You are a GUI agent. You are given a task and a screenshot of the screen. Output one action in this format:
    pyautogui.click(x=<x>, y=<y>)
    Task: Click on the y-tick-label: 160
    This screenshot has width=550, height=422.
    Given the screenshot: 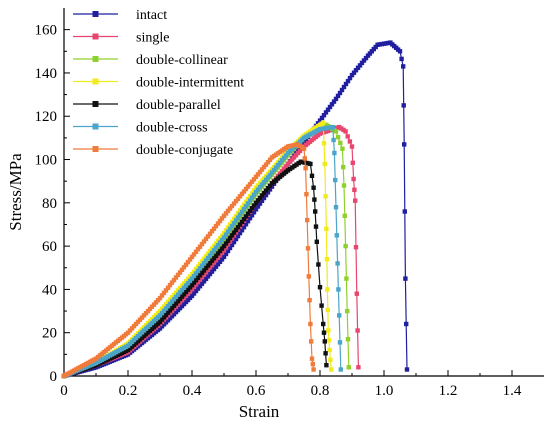 What is the action you would take?
    pyautogui.click(x=46, y=31)
    